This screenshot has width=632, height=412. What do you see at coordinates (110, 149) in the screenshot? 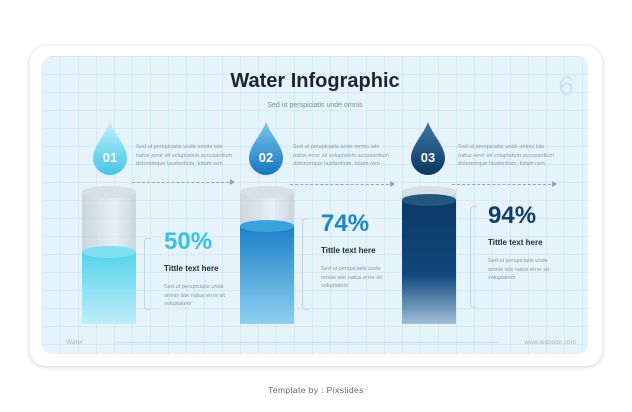
I see `water-drop-icon: 01` at bounding box center [110, 149].